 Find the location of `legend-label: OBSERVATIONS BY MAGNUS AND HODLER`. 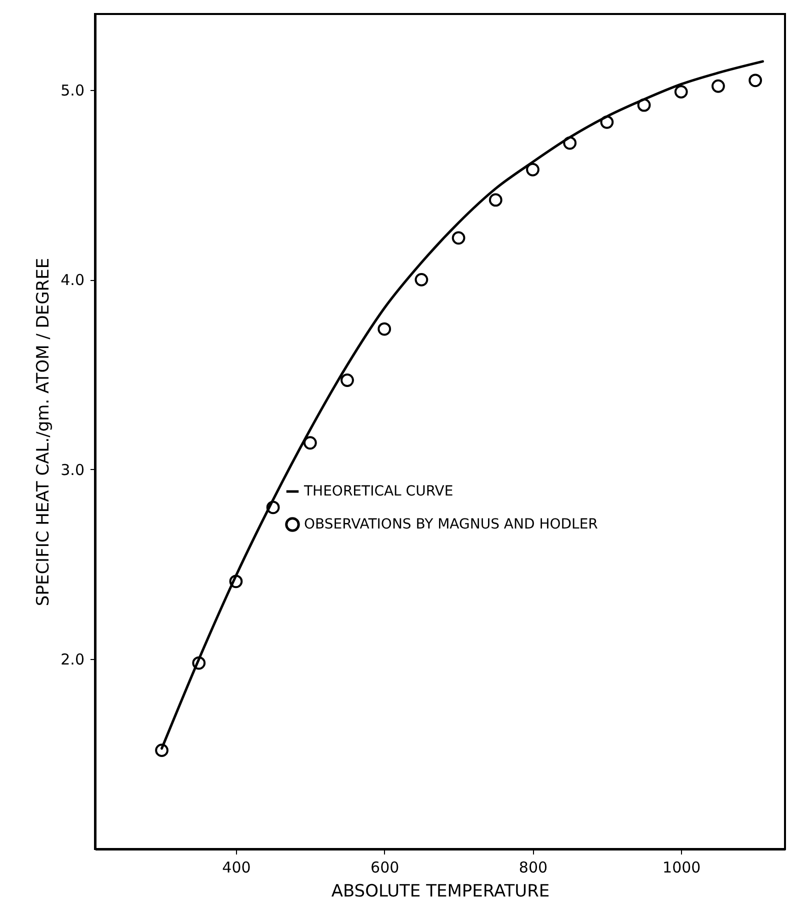

legend-label: OBSERVATIONS BY MAGNUS AND HODLER is located at coordinates (451, 524).